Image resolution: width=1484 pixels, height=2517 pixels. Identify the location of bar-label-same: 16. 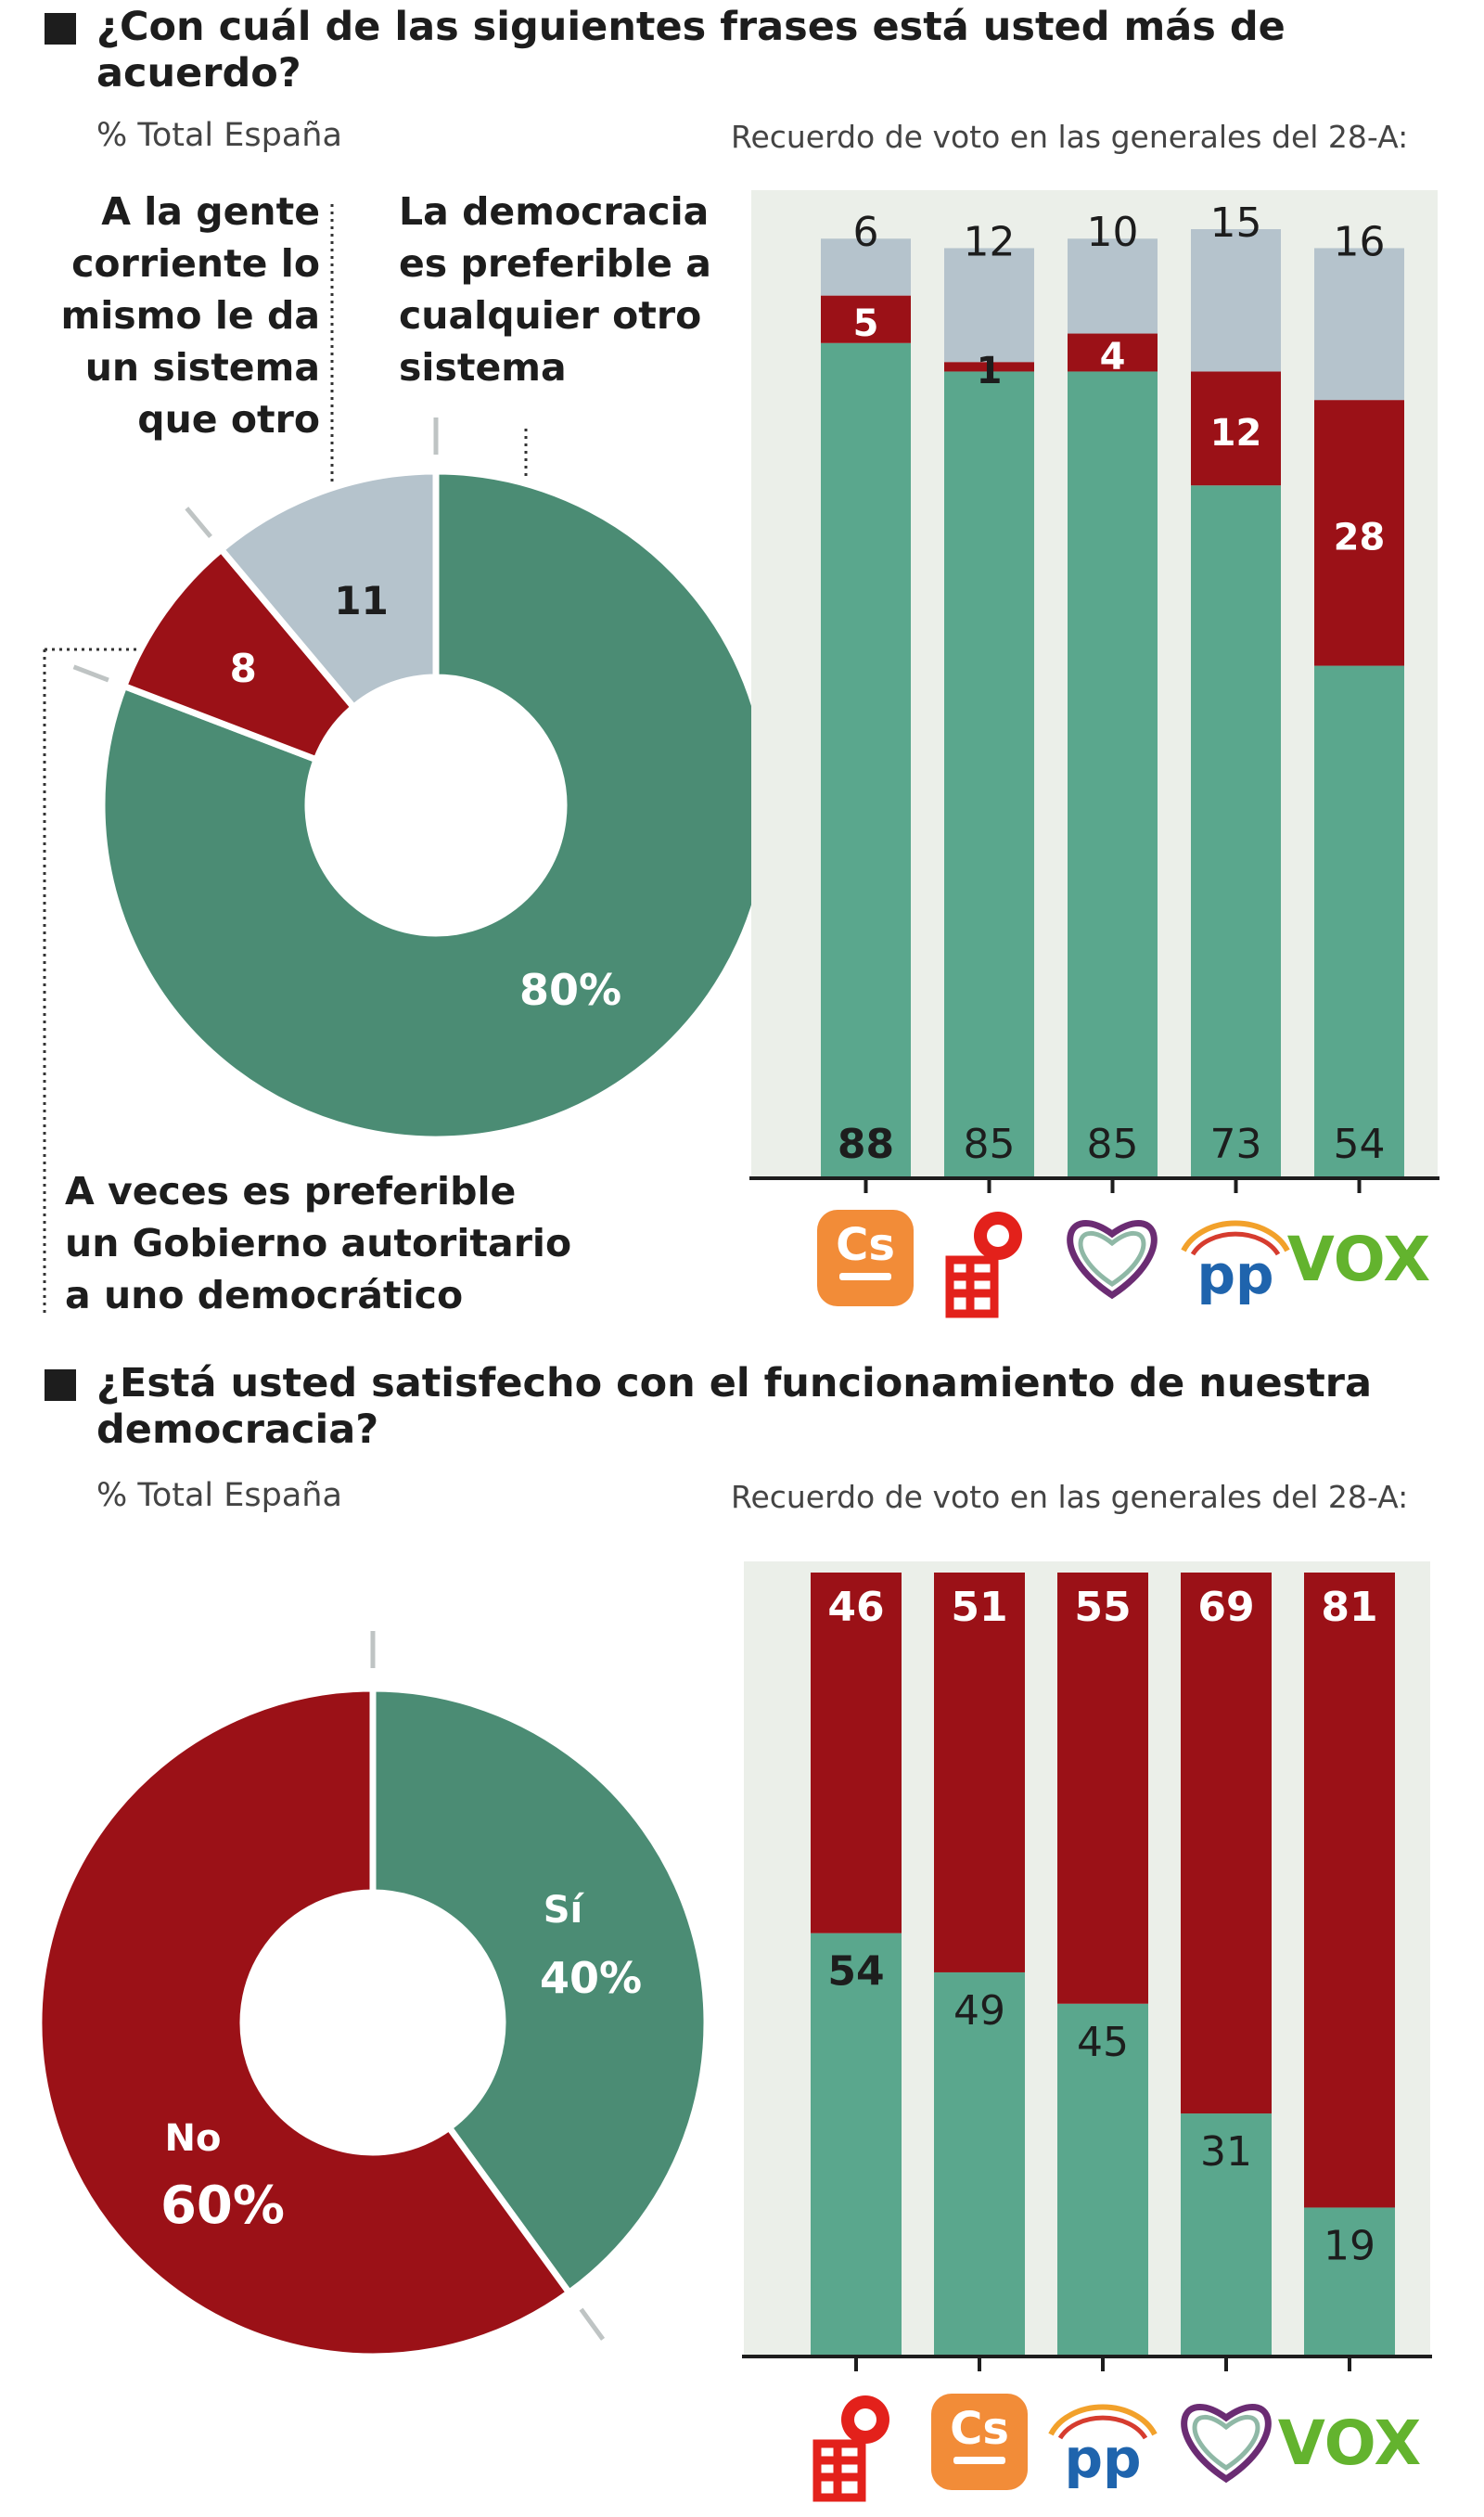
(1360, 242).